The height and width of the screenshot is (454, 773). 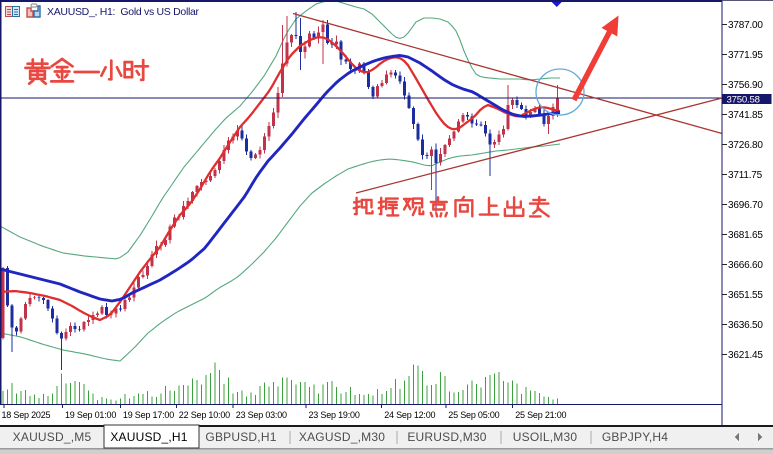 I want to click on svg-text: 23 Sep 03:00, so click(x=261, y=415).